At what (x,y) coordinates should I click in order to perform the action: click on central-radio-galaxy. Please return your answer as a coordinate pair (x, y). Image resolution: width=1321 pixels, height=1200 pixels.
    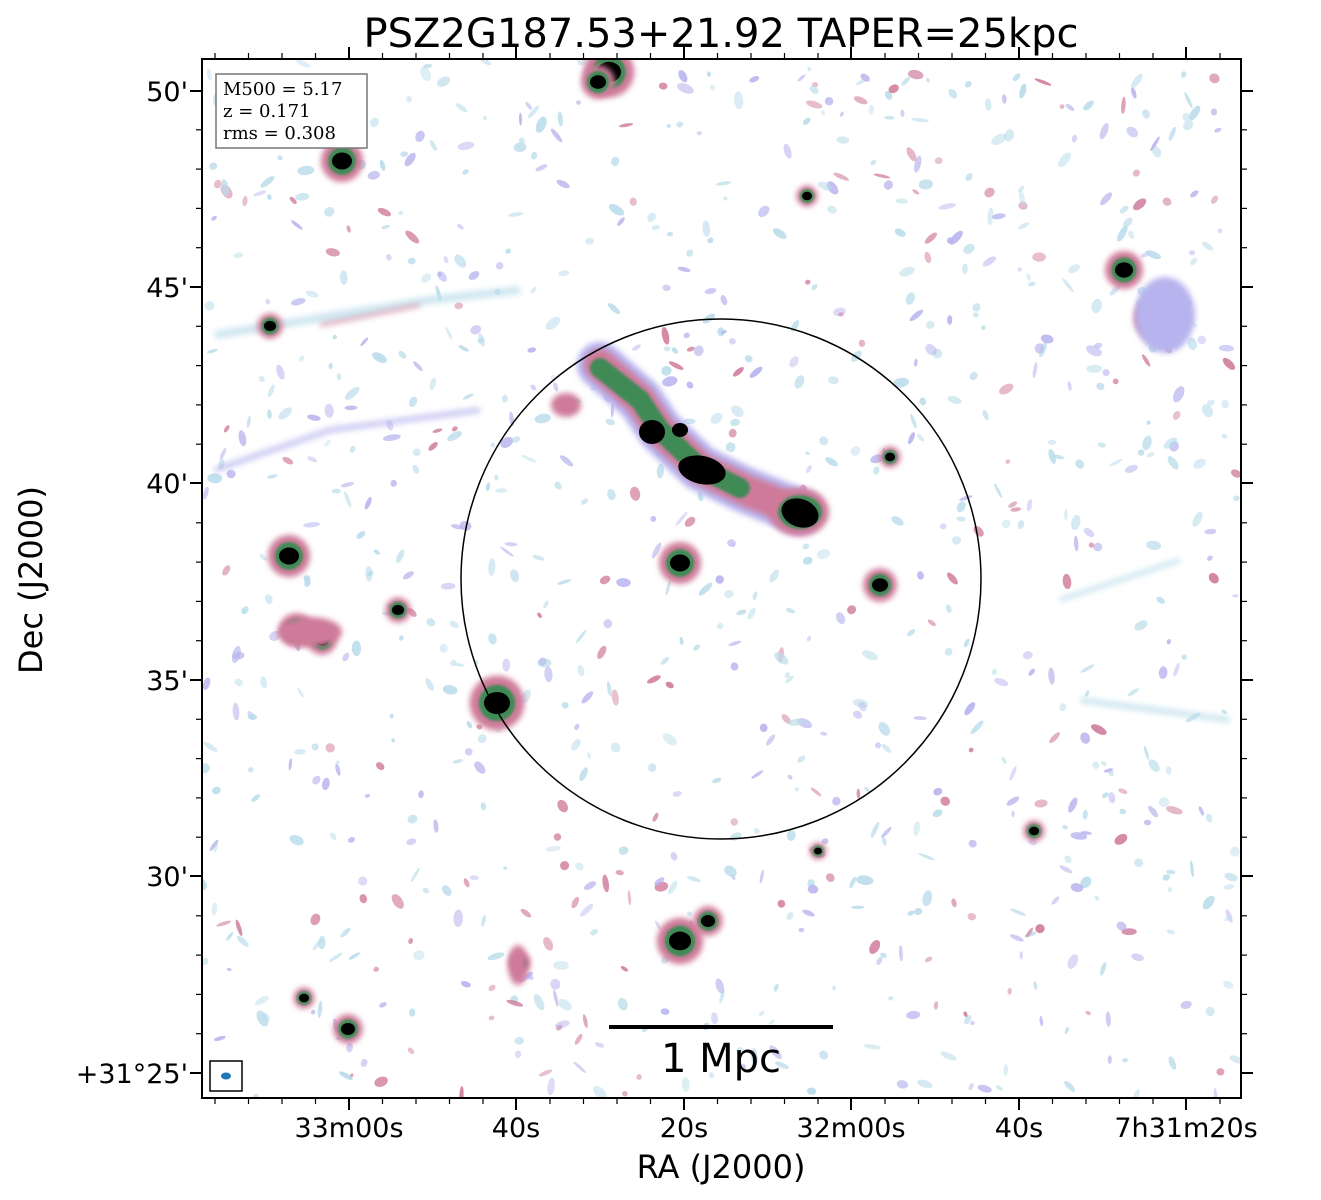
    Looking at the image, I should click on (703, 439).